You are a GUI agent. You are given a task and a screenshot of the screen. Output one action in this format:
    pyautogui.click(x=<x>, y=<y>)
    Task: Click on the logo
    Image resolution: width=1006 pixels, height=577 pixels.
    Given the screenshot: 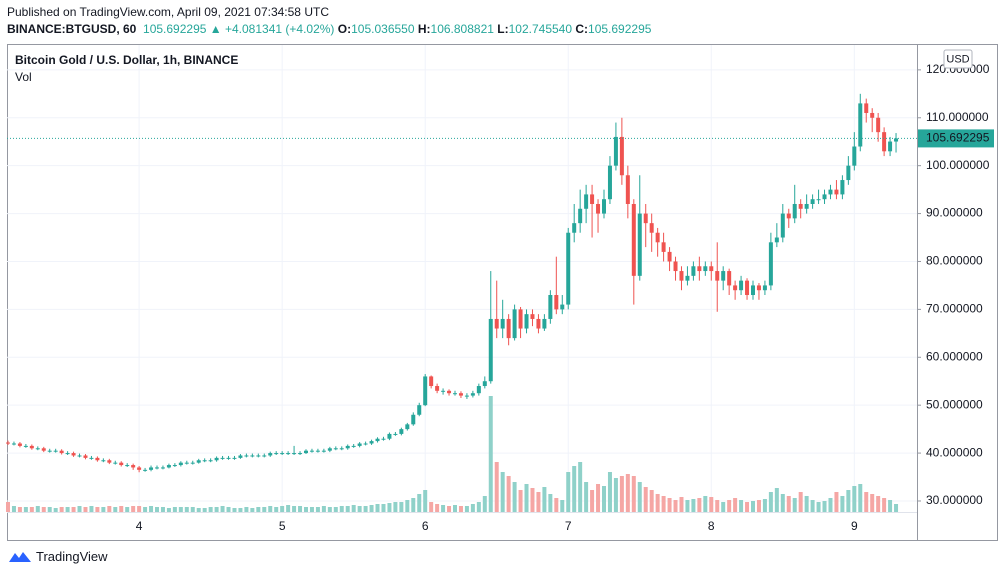 What is the action you would take?
    pyautogui.click(x=20, y=556)
    